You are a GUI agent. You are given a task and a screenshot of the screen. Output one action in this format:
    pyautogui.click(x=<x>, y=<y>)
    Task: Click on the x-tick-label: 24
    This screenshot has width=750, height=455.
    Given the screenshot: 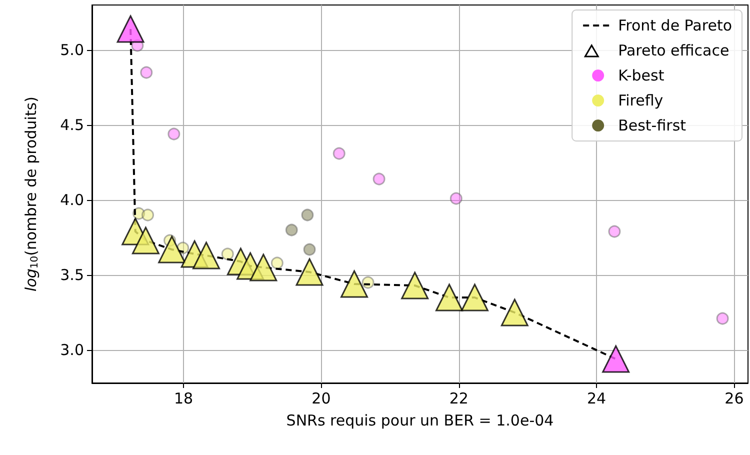 What is the action you would take?
    pyautogui.click(x=596, y=399)
    